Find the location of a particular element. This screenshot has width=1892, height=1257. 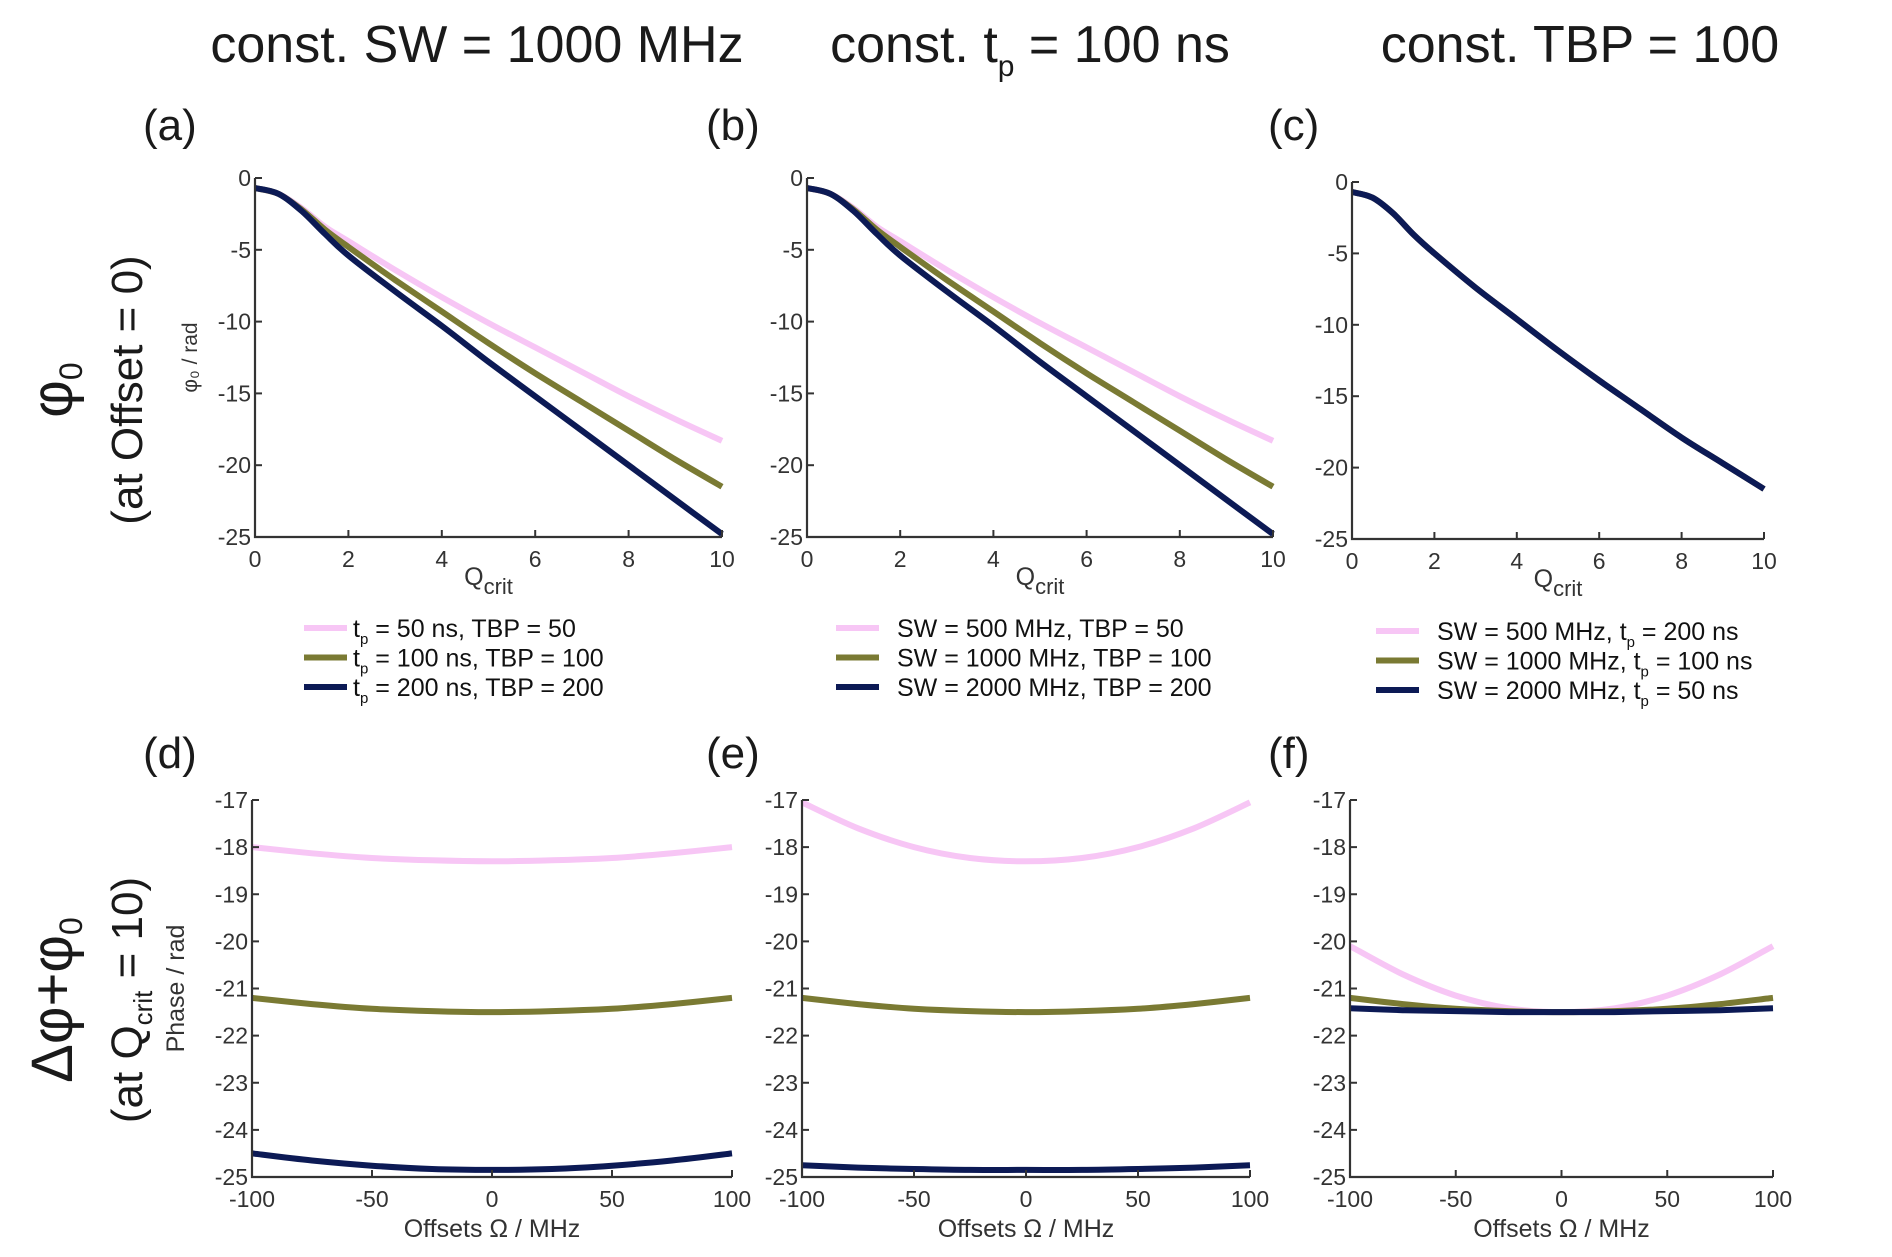

panel-letter: (c) is located at coordinates (1293, 125).